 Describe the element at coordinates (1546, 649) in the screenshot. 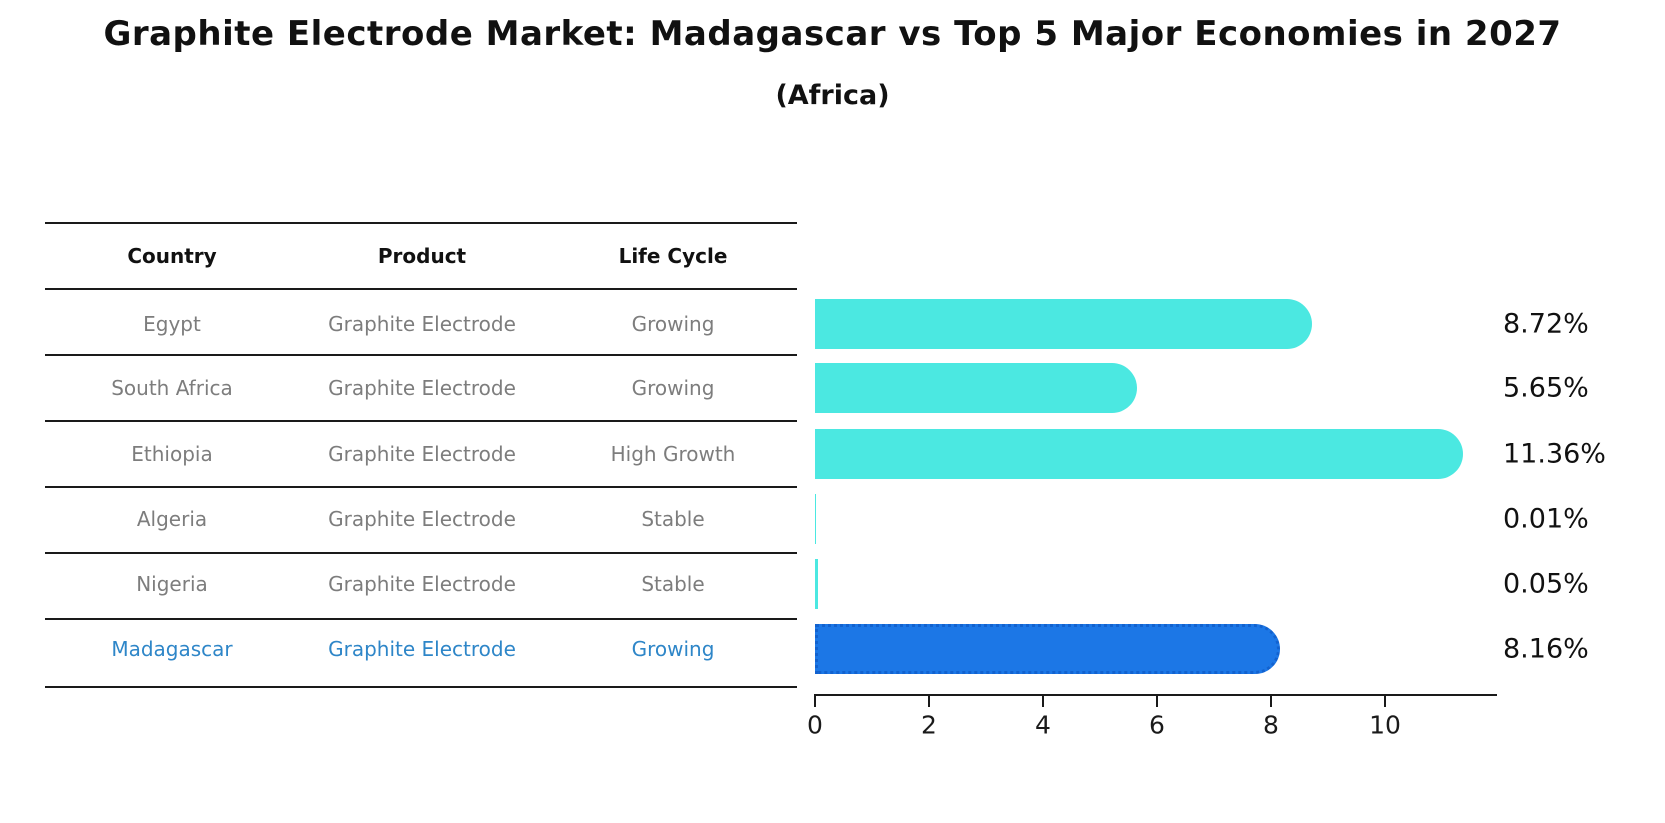

I see `bar-value-label: 8.16%` at that location.